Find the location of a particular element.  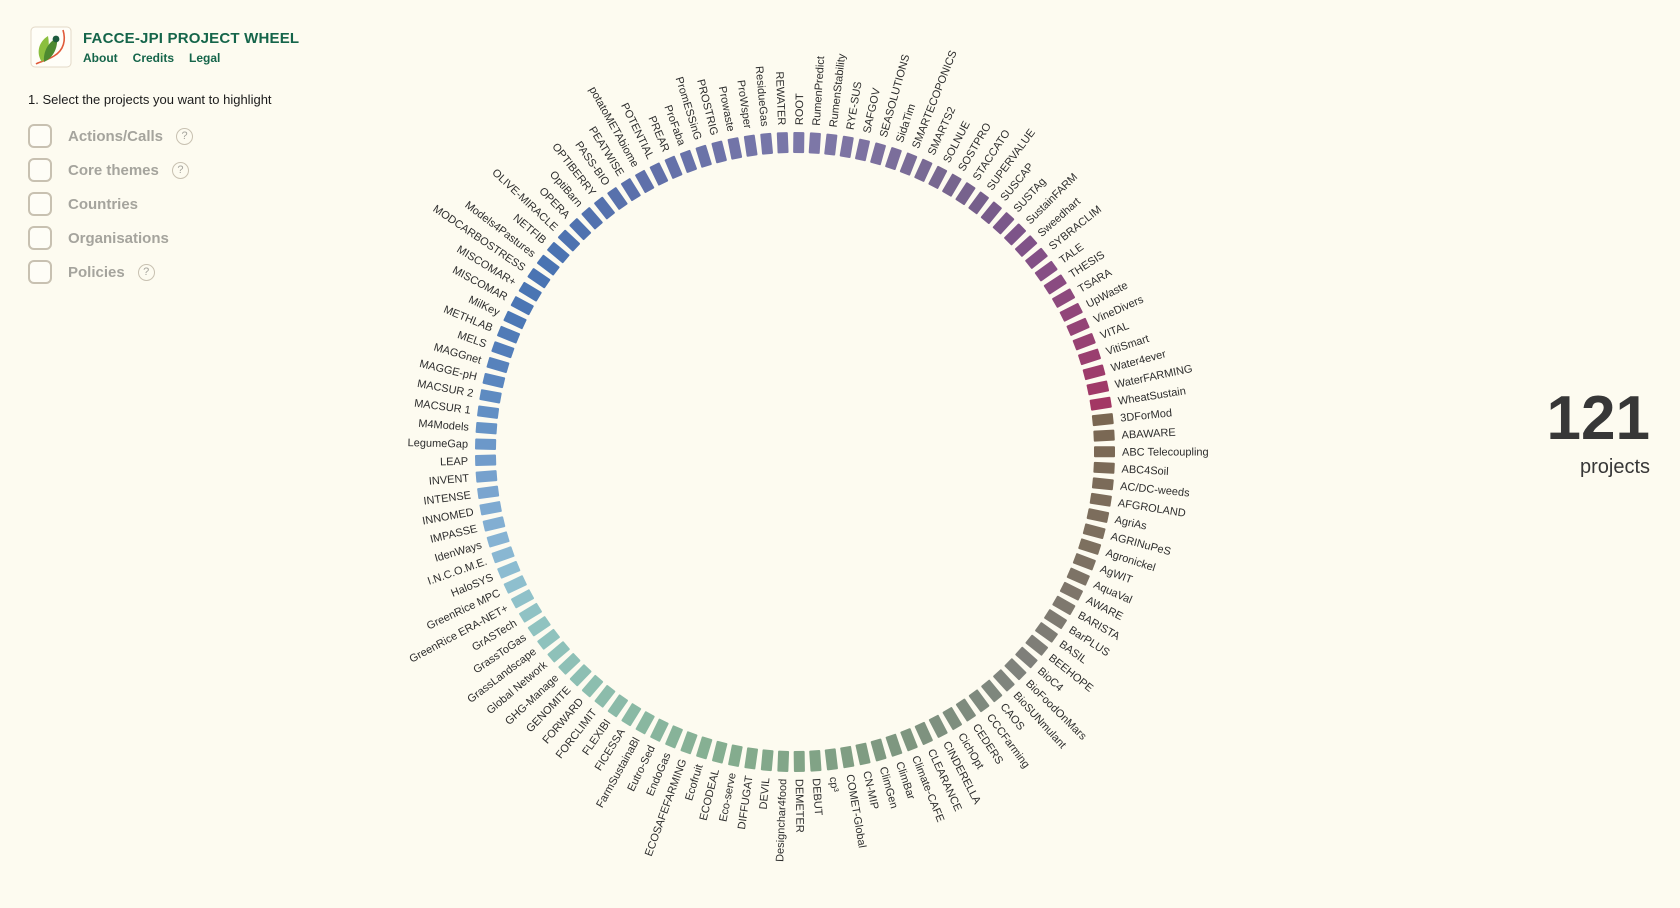

nav-link-legal: Legal is located at coordinates (205, 58).